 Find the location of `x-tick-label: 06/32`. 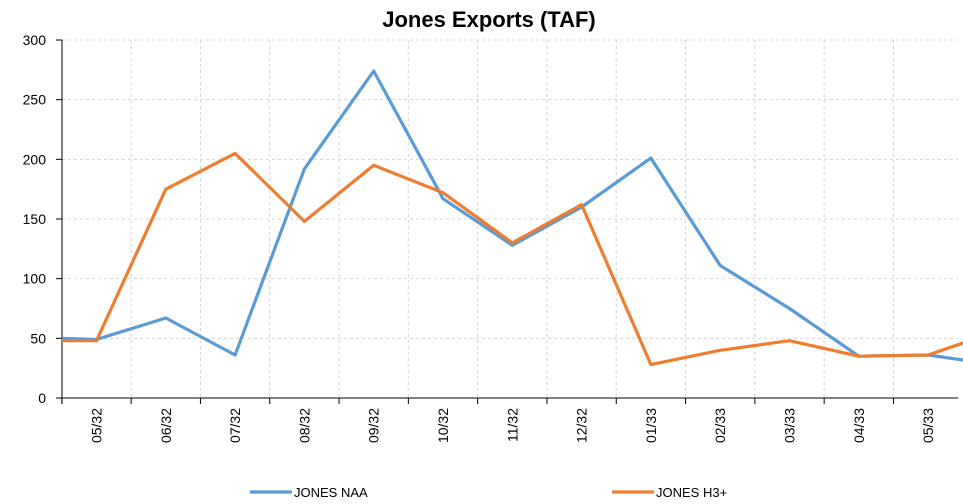

x-tick-label: 06/32 is located at coordinates (166, 425).